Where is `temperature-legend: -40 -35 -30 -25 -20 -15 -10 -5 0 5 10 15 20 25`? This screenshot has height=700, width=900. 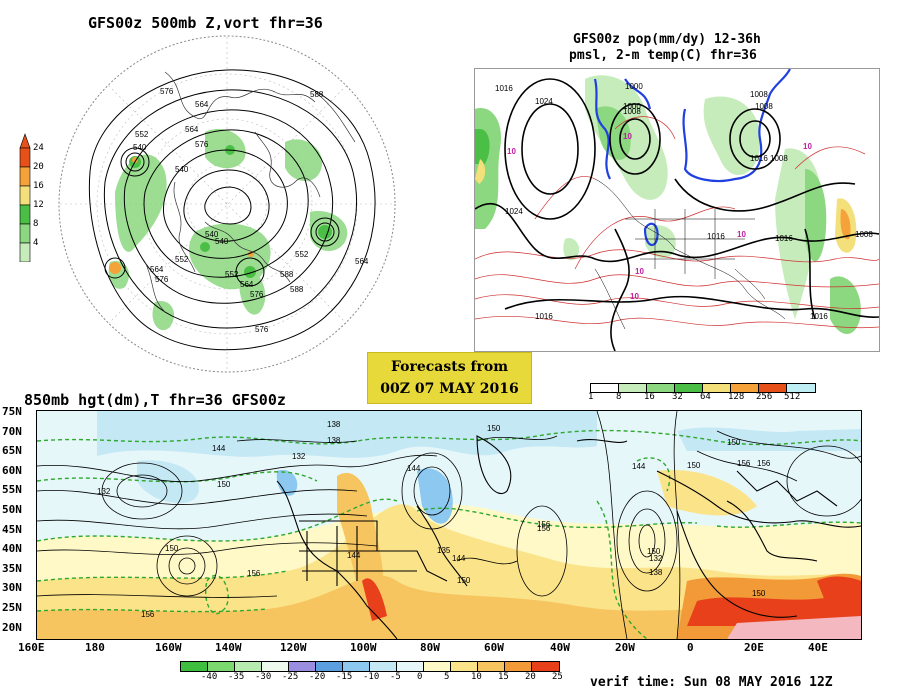 temperature-legend: -40 -35 -30 -25 -20 -15 -10 -5 0 5 10 15 20 25 is located at coordinates (367, 673).